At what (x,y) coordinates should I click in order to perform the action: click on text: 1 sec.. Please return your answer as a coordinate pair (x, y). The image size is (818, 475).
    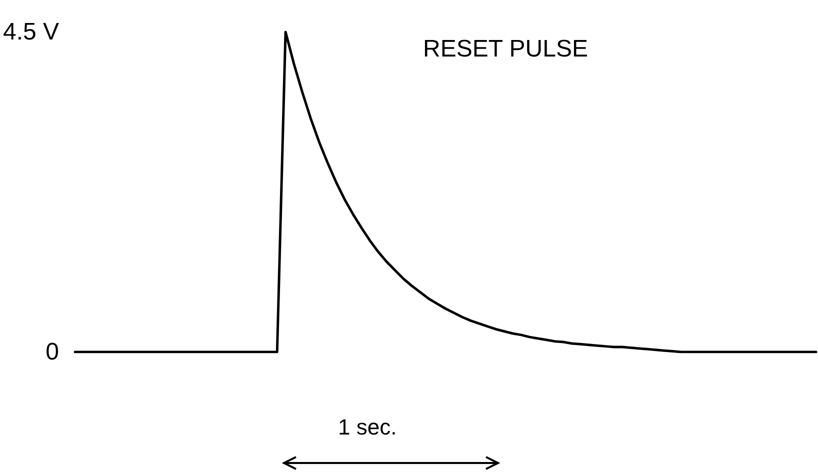
    Looking at the image, I should click on (367, 427).